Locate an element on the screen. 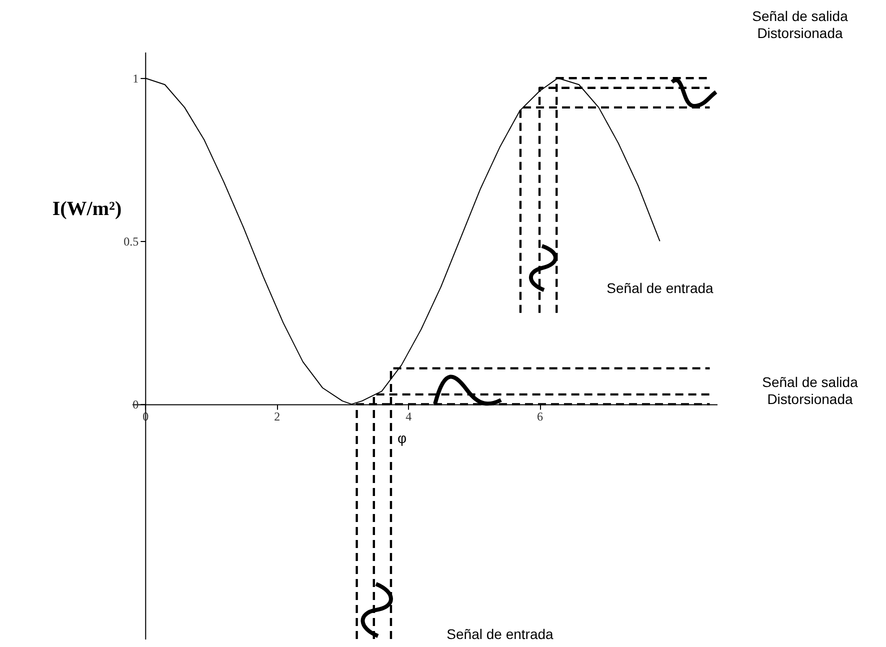 Image resolution: width=886 pixels, height=647 pixels. y-axis-title: I(W/m²) is located at coordinates (87, 209).